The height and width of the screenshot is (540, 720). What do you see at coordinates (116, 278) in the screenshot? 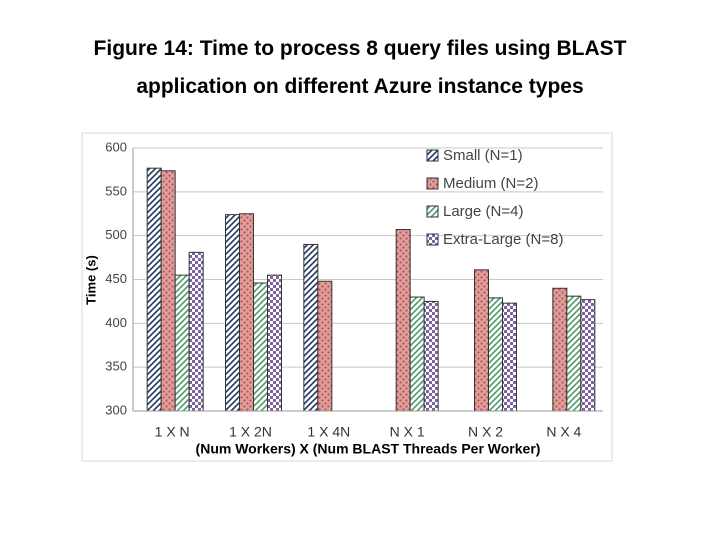
I see `y-tick-label: 450` at bounding box center [116, 278].